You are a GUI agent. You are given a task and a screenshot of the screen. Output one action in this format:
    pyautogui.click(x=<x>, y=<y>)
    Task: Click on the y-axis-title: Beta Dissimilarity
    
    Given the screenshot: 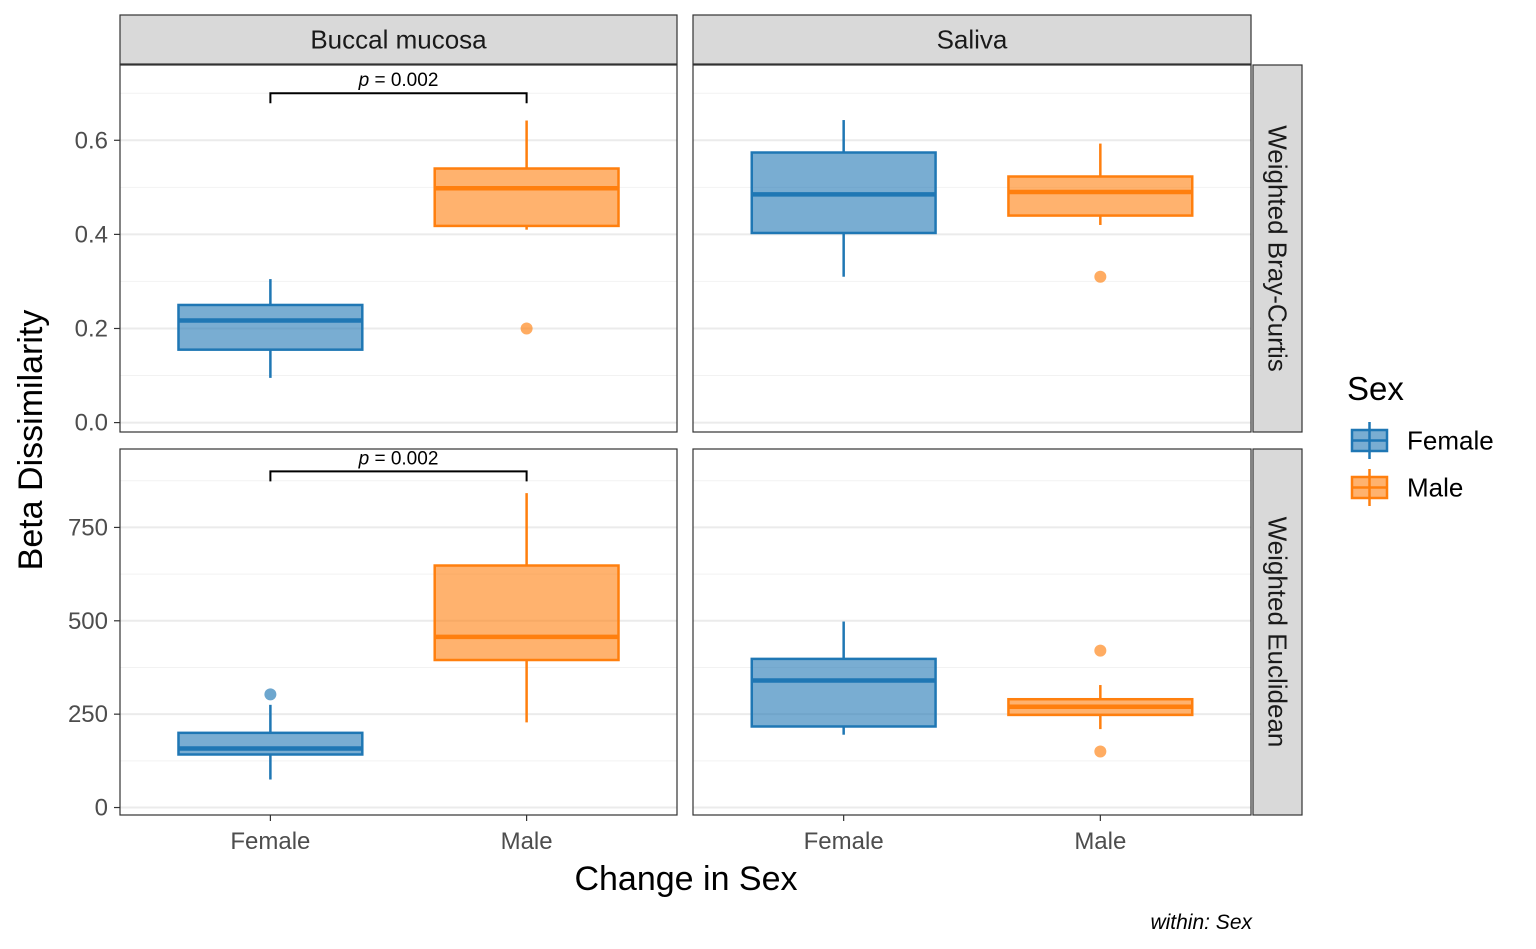 What is the action you would take?
    pyautogui.click(x=31, y=440)
    